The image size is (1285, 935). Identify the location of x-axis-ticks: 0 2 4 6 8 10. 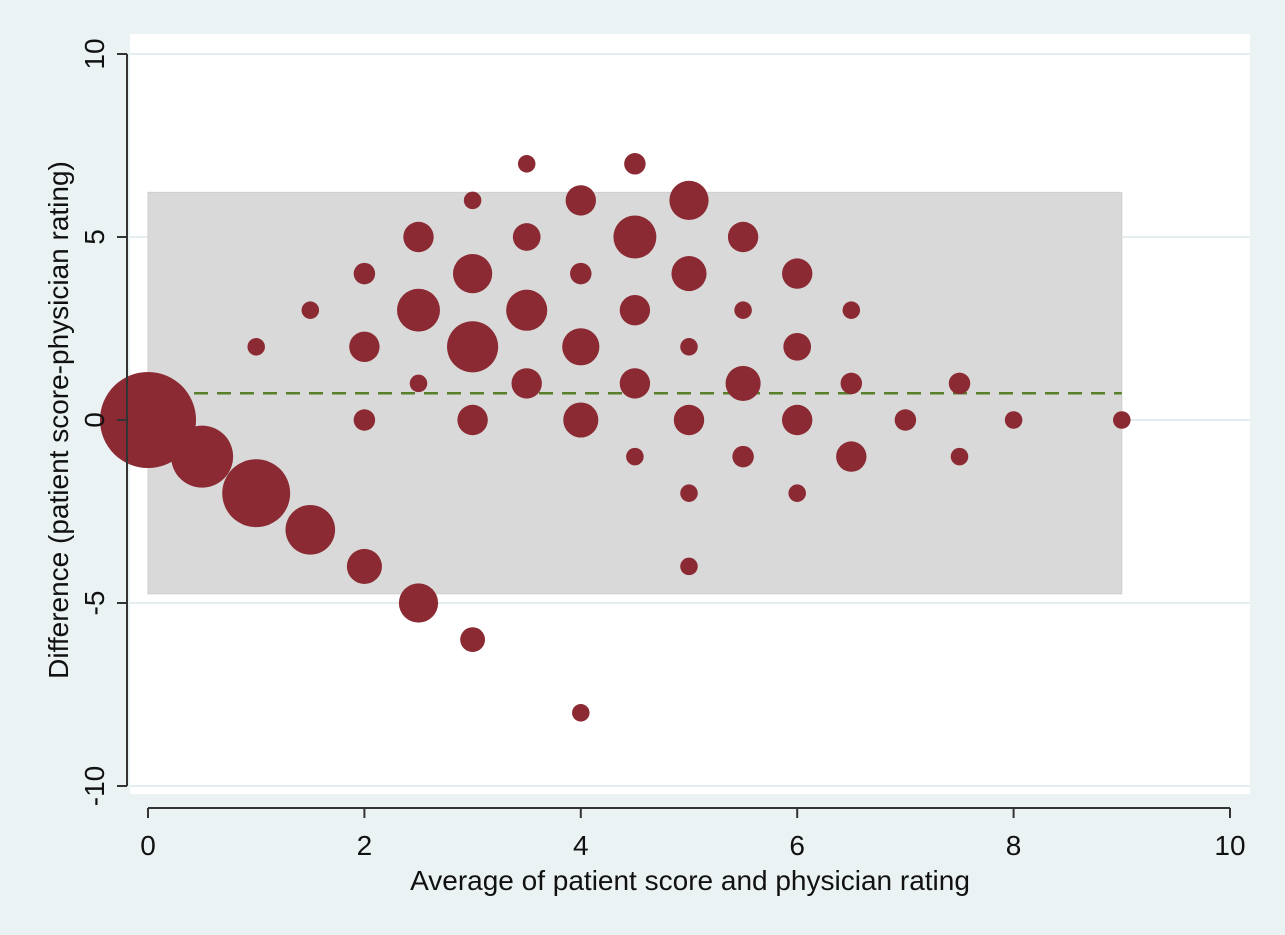
(693, 834).